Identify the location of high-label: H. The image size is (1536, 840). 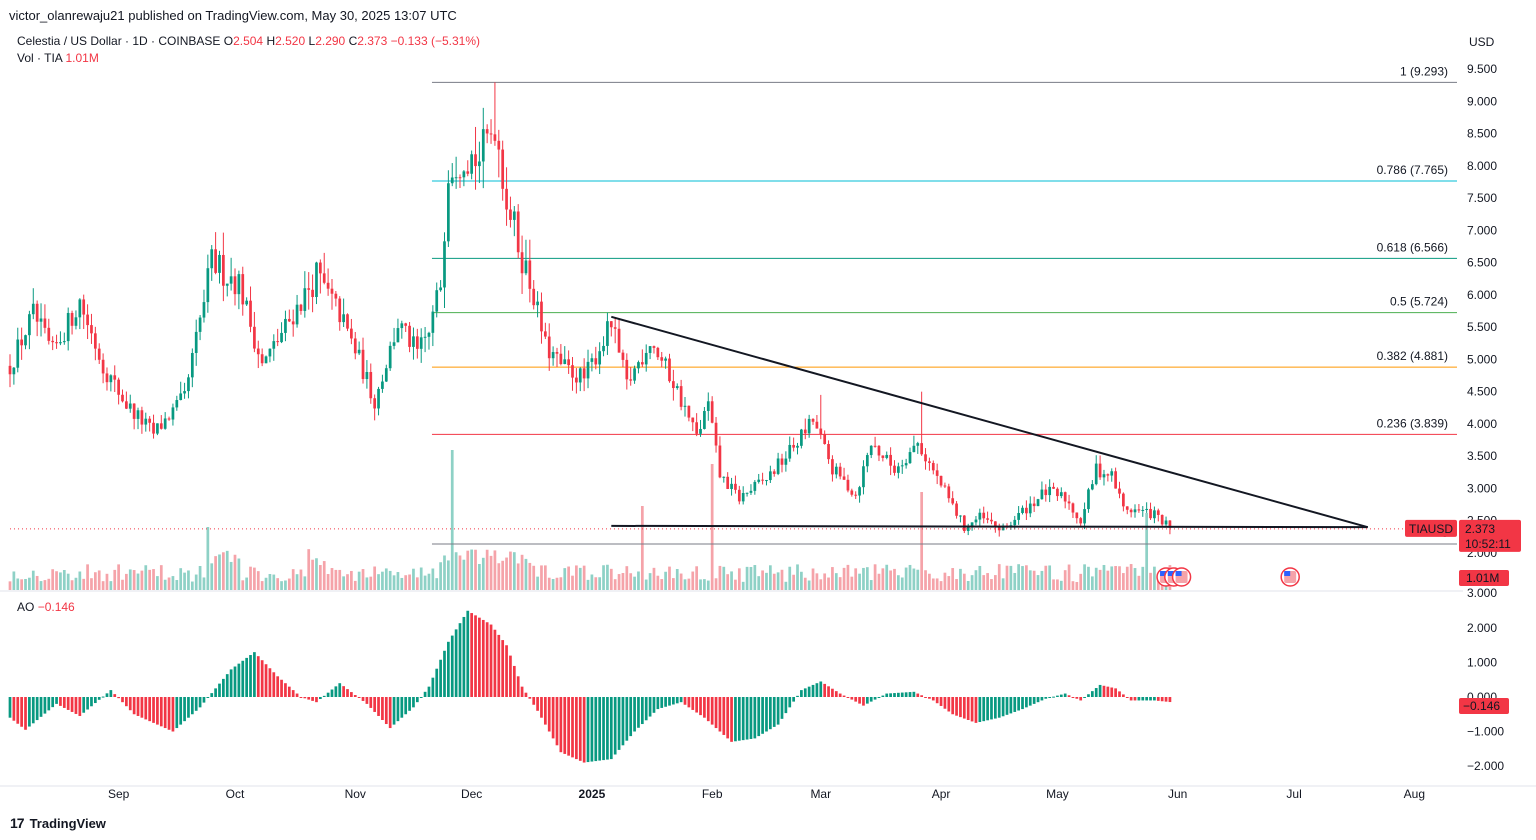
(271, 41).